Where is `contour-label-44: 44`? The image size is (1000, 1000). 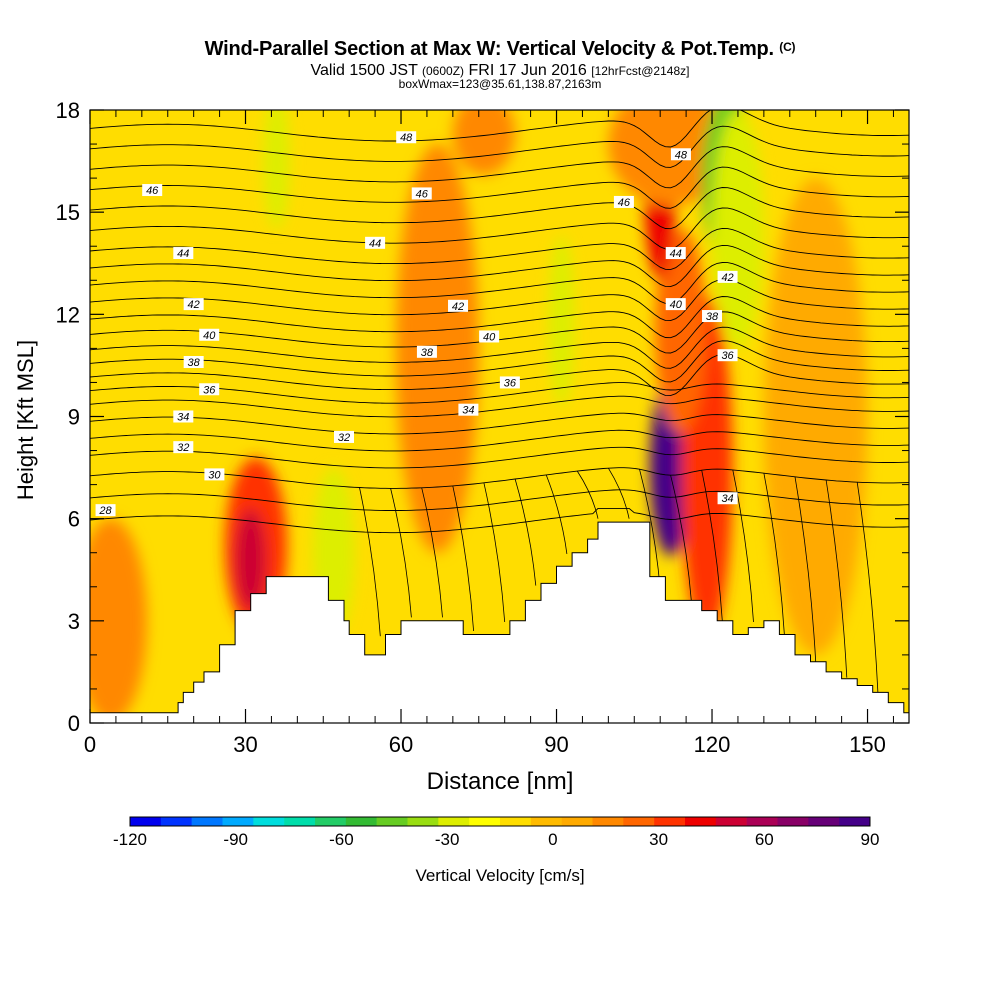
contour-label-44: 44 is located at coordinates (676, 254).